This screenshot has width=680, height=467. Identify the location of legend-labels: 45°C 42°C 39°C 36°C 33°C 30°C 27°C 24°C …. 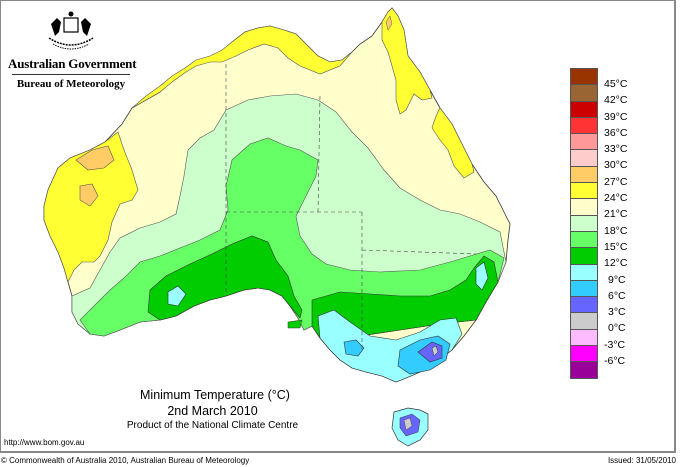
(629, 222).